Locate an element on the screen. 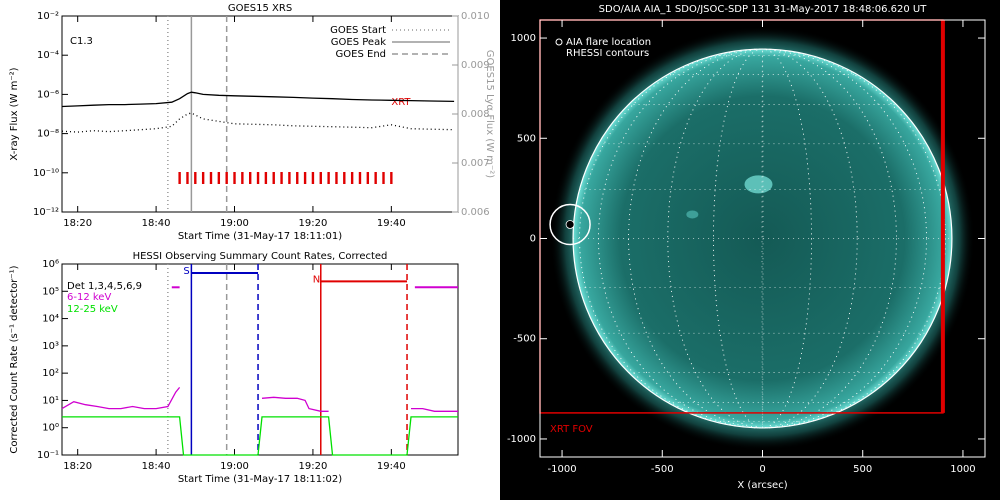  legend-label: AIA flare location is located at coordinates (608, 42).